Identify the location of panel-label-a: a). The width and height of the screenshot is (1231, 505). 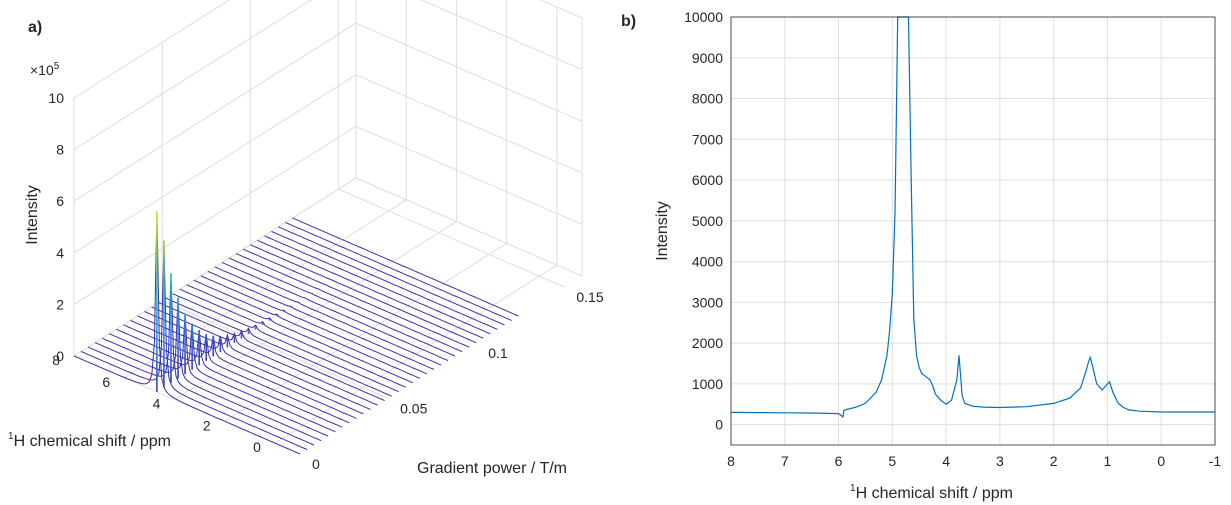
(35, 27).